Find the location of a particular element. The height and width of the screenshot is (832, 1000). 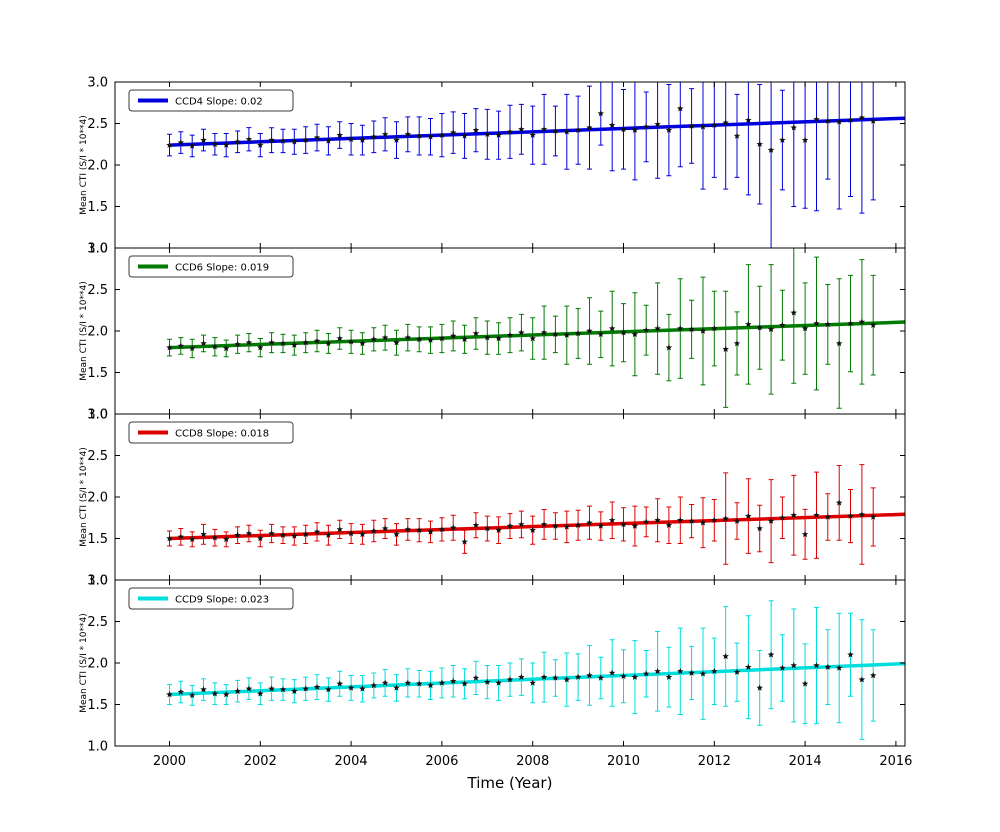

markers-ccd4 is located at coordinates (521, 129).